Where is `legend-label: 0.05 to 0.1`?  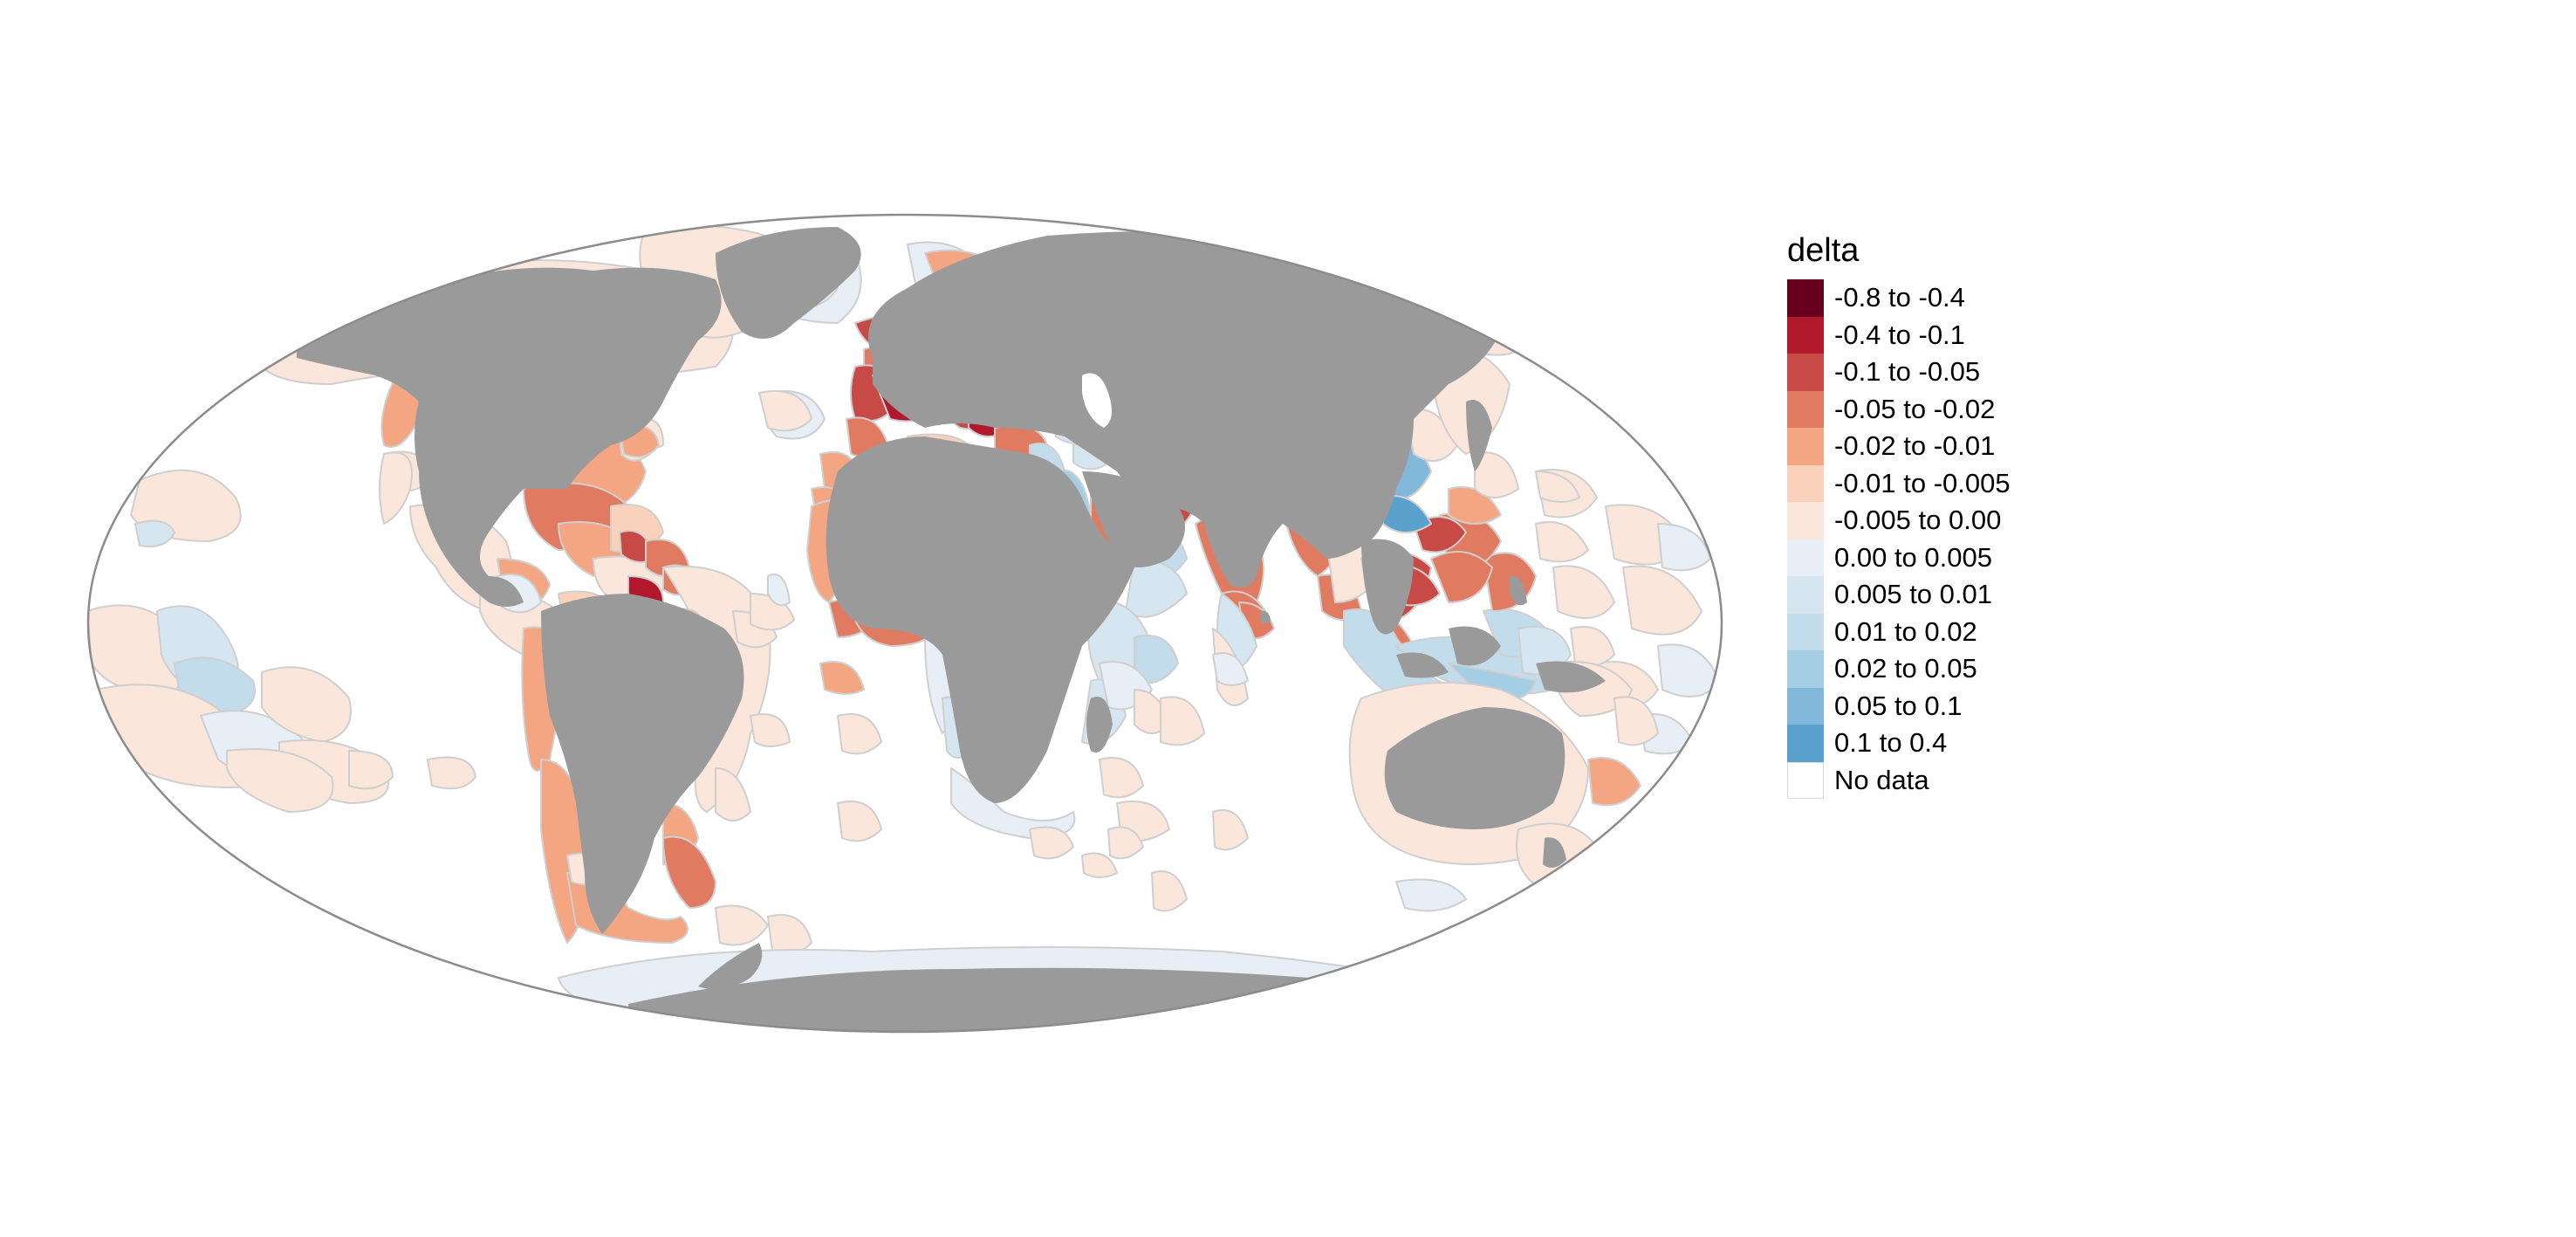
legend-label: 0.05 to 0.1 is located at coordinates (1899, 705).